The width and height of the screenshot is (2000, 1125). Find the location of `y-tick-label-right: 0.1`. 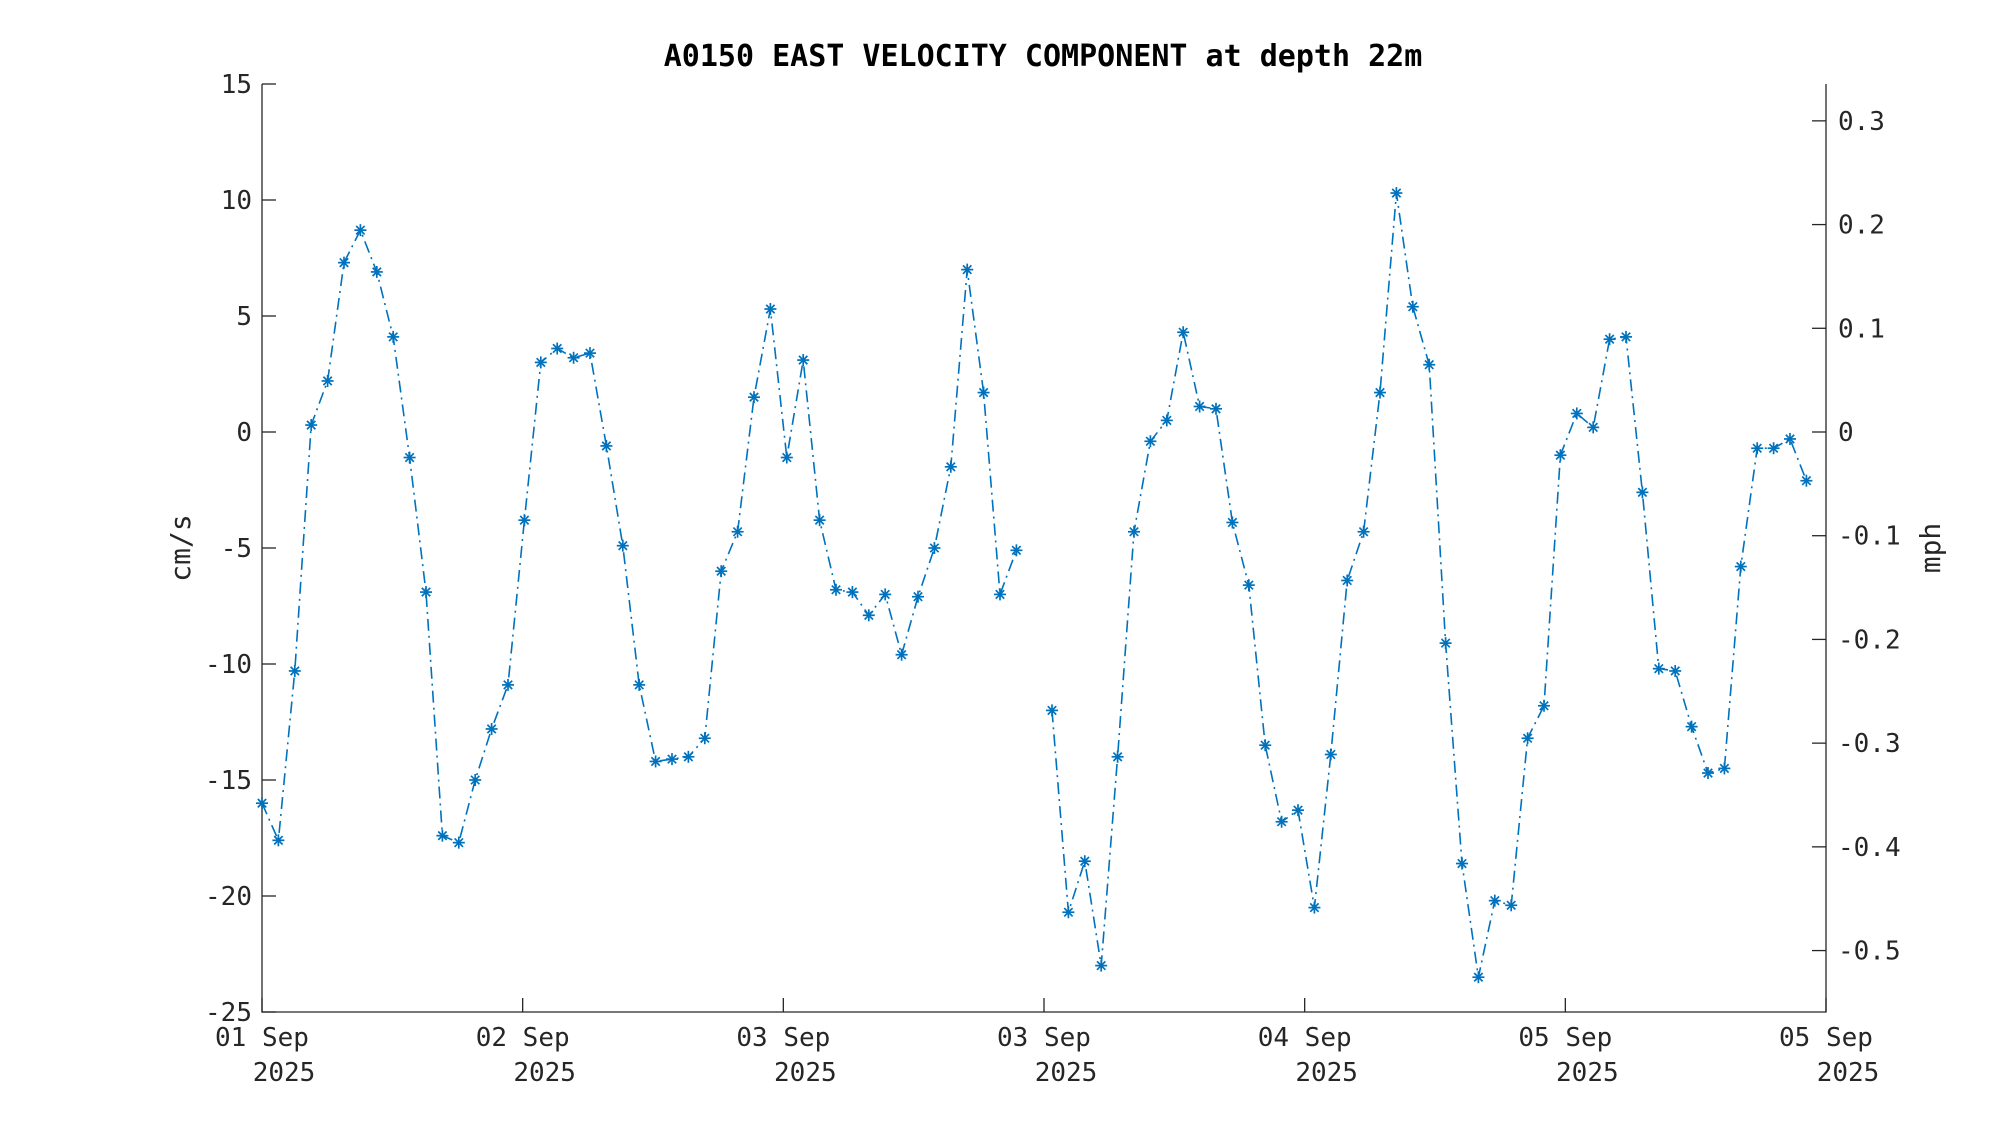

y-tick-label-right: 0.1 is located at coordinates (1861, 329).